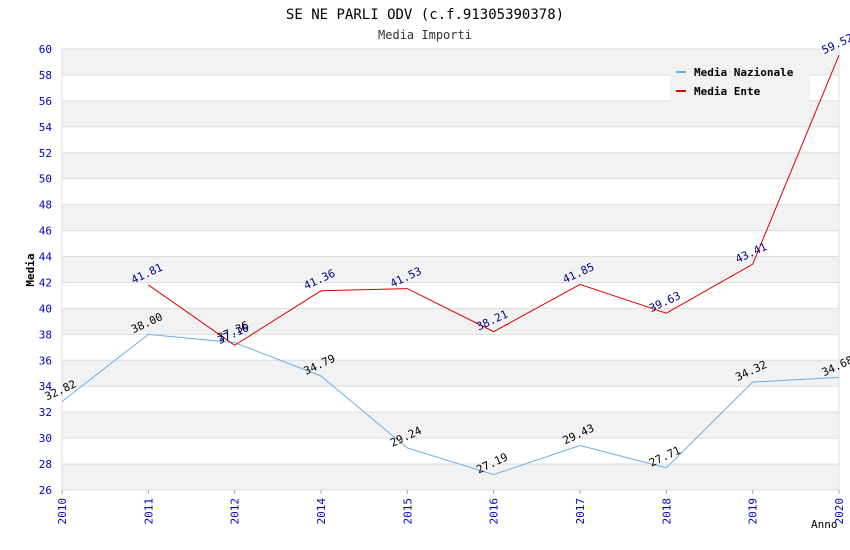 The width and height of the screenshot is (850, 550). Describe the element at coordinates (62, 511) in the screenshot. I see `x-tick-label: 2010` at that location.